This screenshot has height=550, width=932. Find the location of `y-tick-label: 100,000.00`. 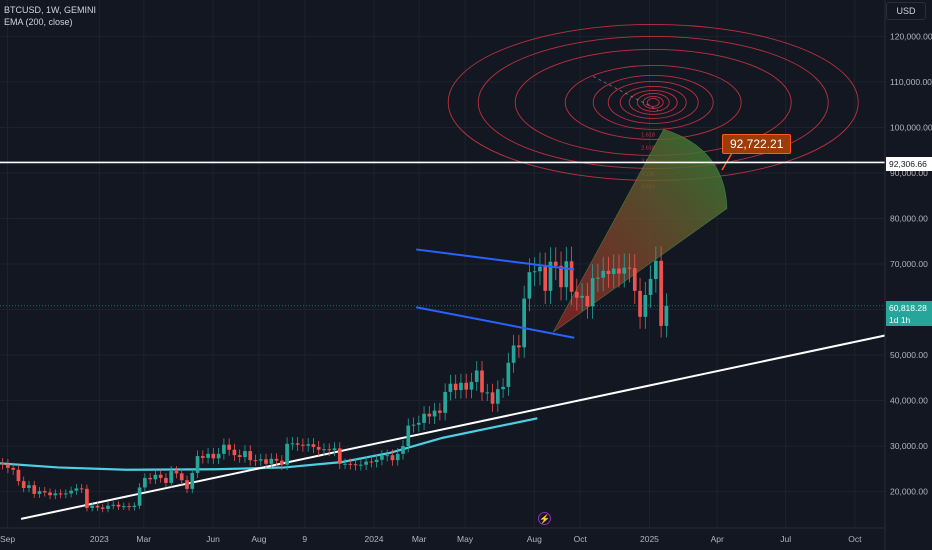

y-tick-label: 100,000.00 is located at coordinates (911, 127).